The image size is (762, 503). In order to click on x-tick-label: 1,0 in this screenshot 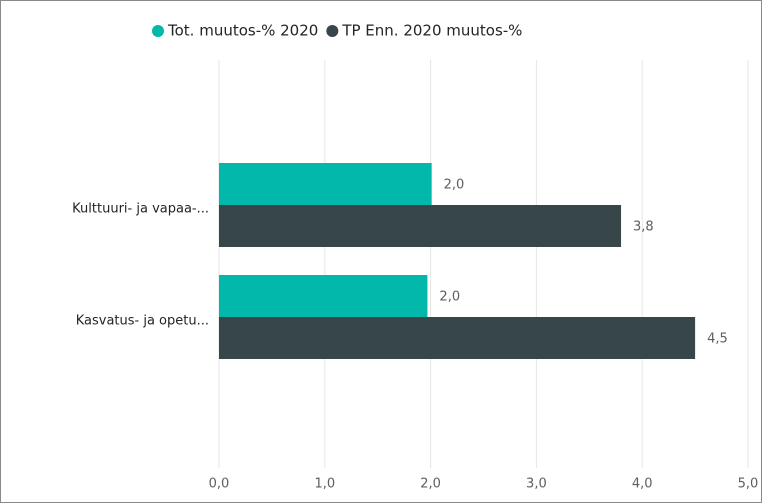, I will do `click(324, 484)`.